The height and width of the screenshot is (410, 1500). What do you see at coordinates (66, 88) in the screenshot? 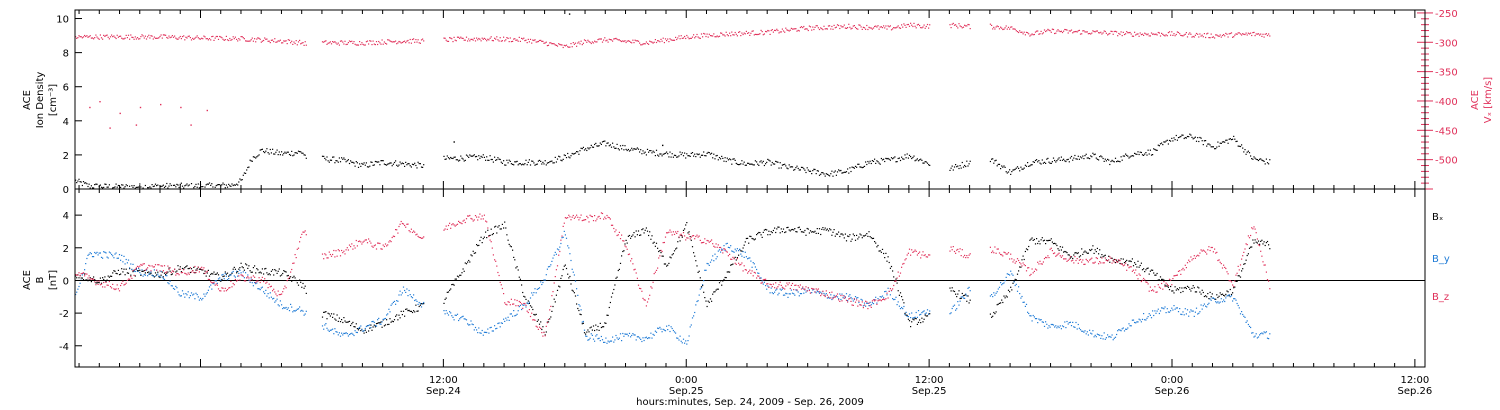
I see `y-tick-label: 6` at bounding box center [66, 88].